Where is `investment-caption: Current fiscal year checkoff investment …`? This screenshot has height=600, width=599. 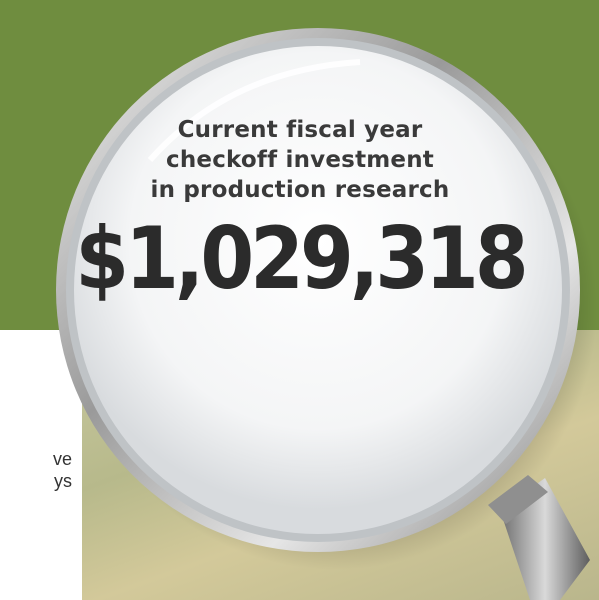
investment-caption: Current fiscal year checkoff investment … is located at coordinates (300, 160).